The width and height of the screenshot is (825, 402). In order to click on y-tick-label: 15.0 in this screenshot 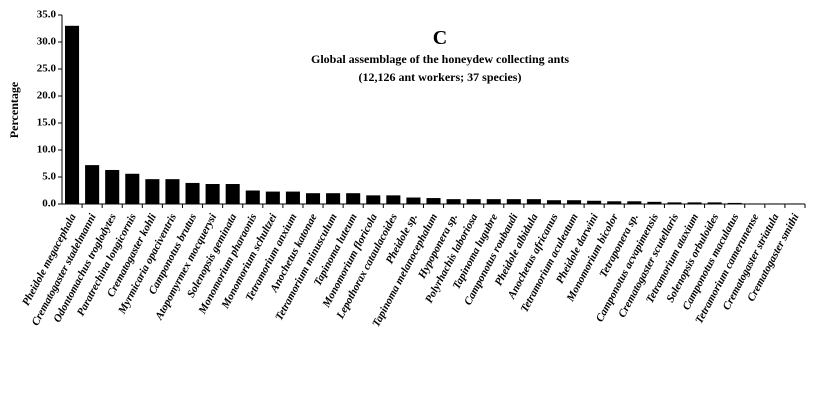, I will do `click(47, 123)`.